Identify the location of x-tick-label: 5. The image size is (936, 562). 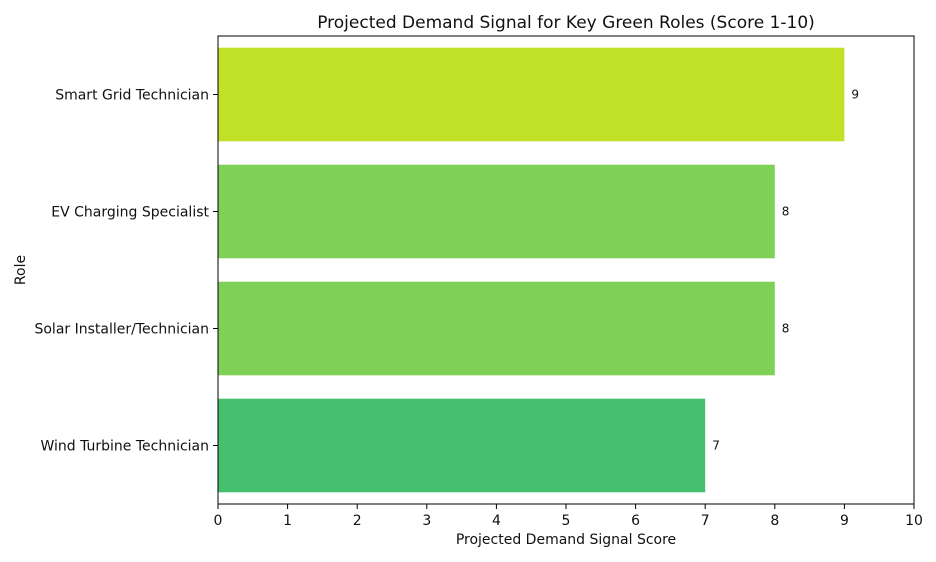
(566, 521).